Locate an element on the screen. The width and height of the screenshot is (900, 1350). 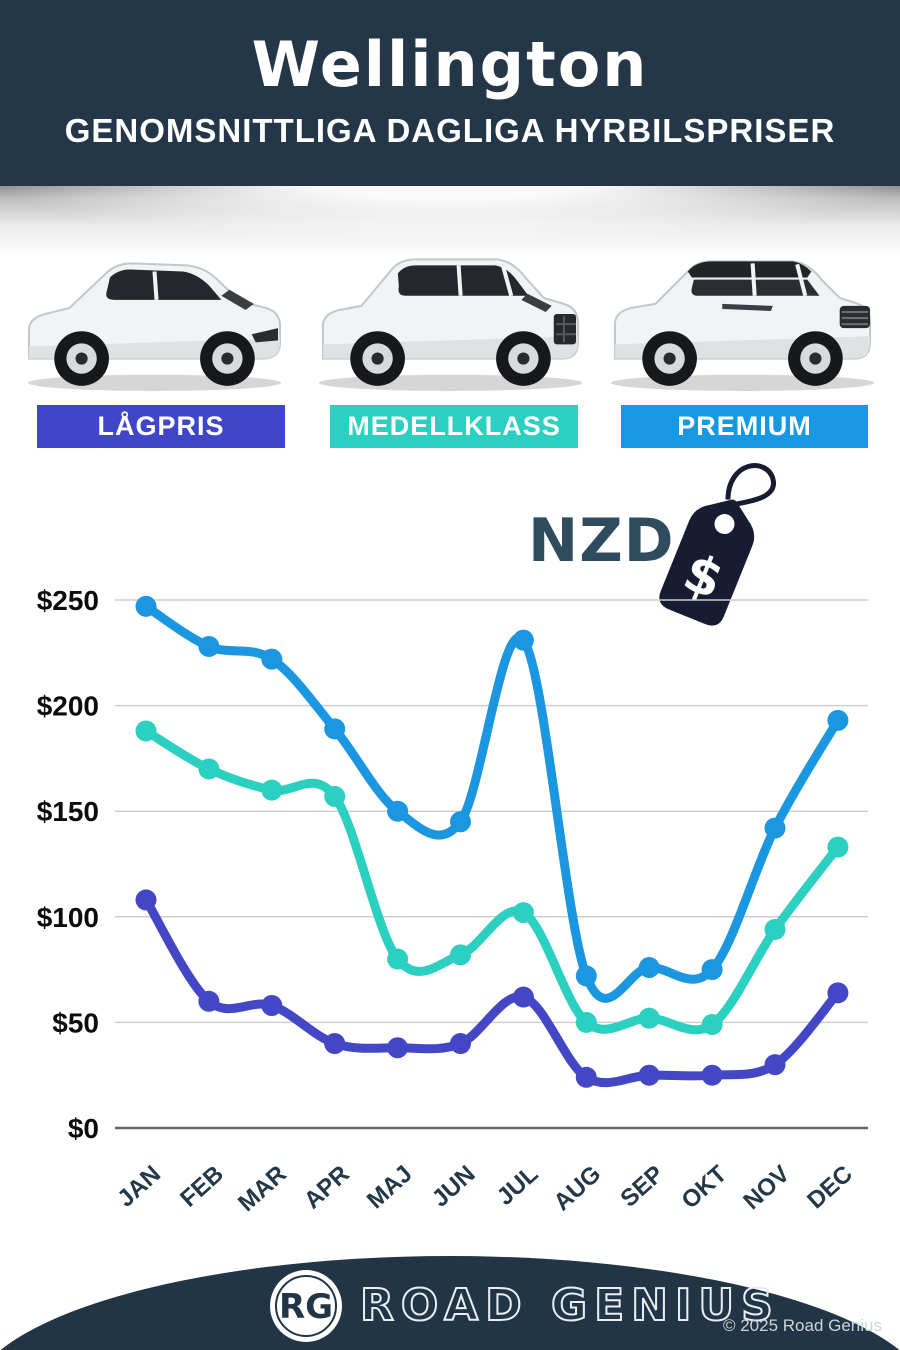
x-axis-month-label: MAJ is located at coordinates (390, 1187).